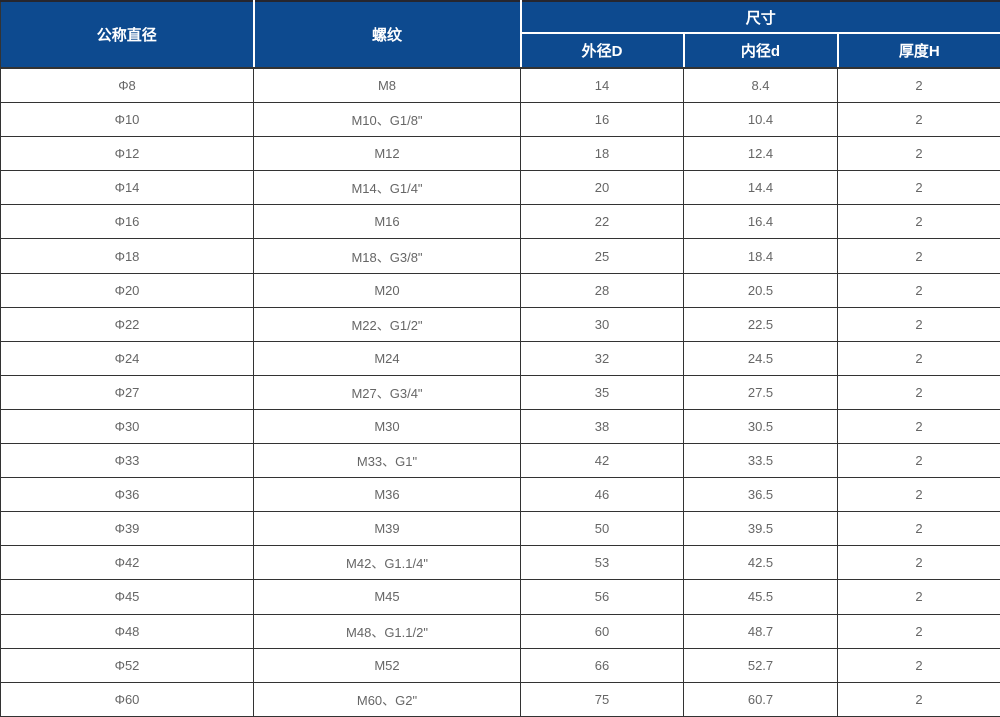 Image resolution: width=1000 pixels, height=717 pixels. Describe the element at coordinates (760, 358) in the screenshot. I see `cell-inner-diameter: 24.5` at that location.